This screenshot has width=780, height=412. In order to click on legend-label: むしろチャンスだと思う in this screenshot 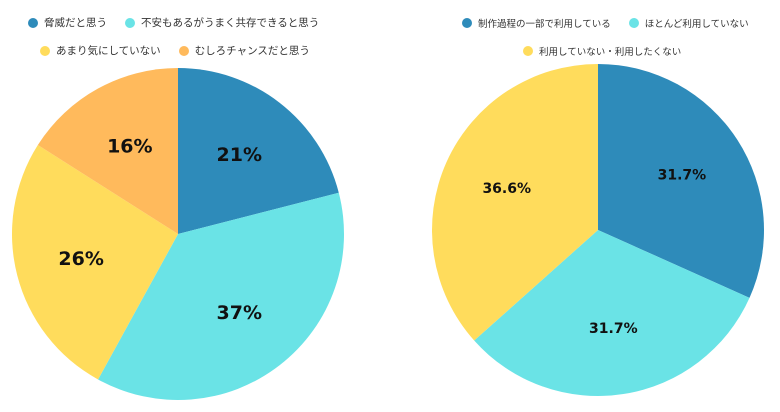, I will do `click(252, 51)`.